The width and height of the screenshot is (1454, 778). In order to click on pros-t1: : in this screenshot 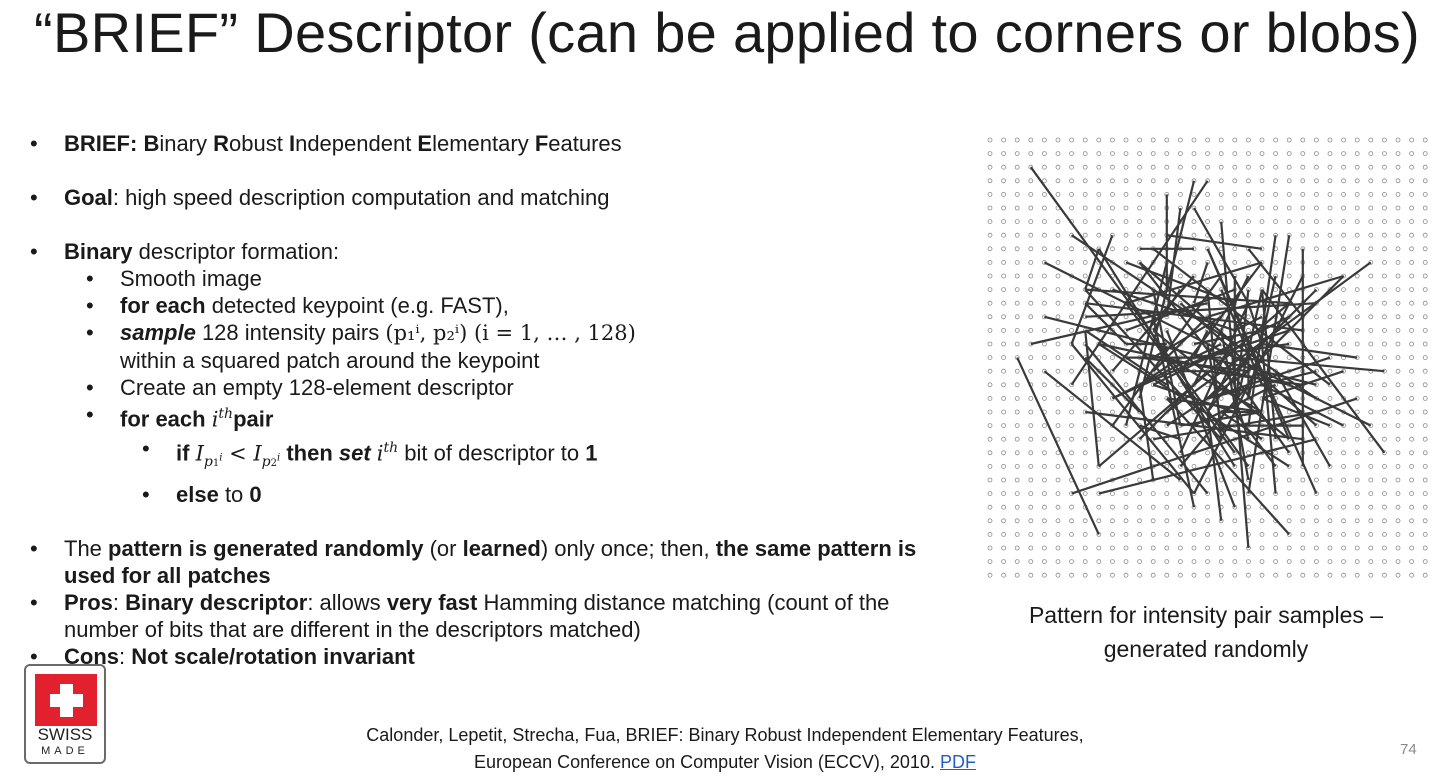, I will do `click(119, 603)`.